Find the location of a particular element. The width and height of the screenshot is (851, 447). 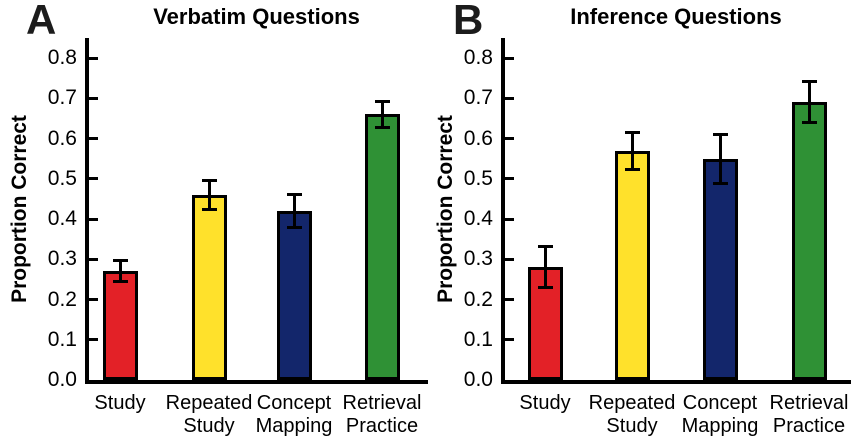

bar-study is located at coordinates (120, 325).